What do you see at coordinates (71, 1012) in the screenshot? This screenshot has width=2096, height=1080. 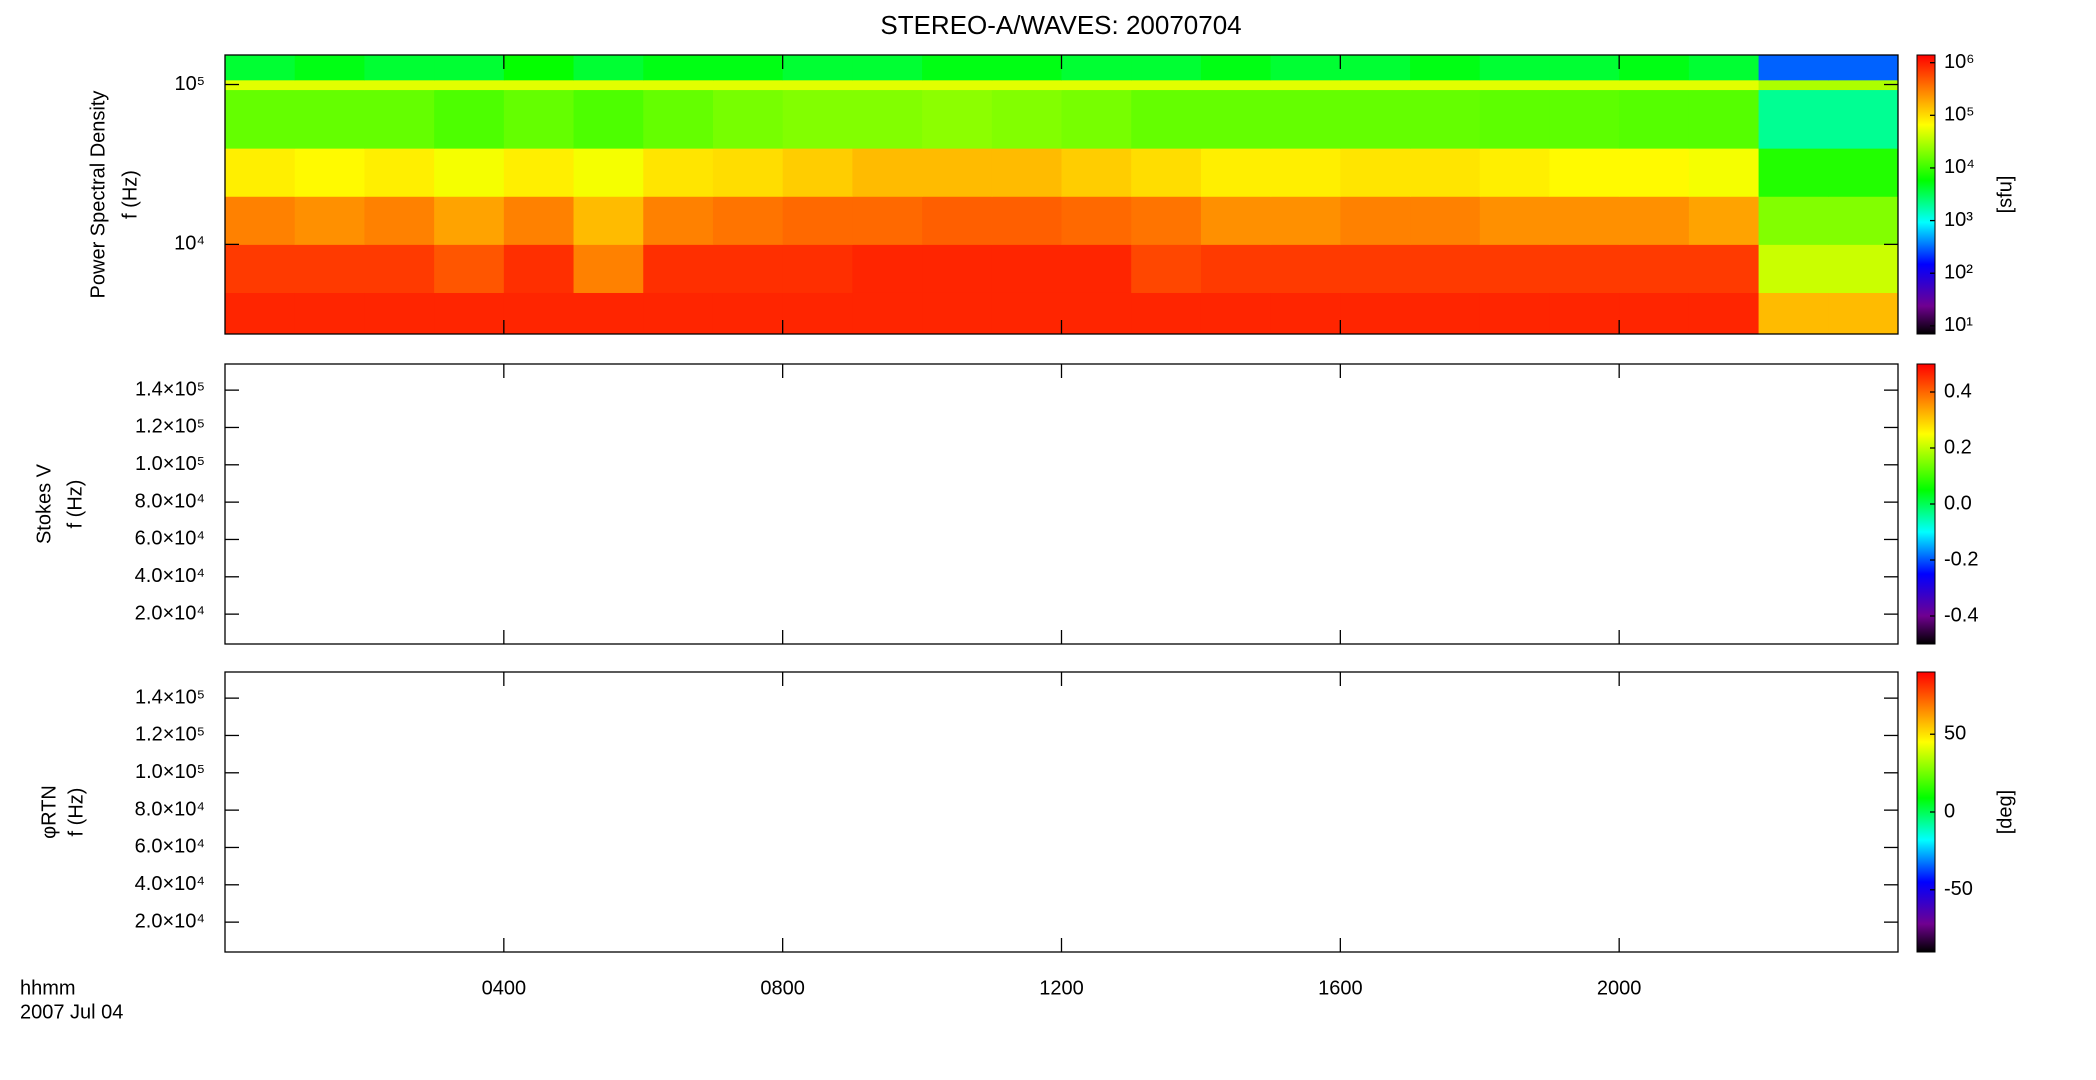 I see `date-label: 2007 Jul 04` at bounding box center [71, 1012].